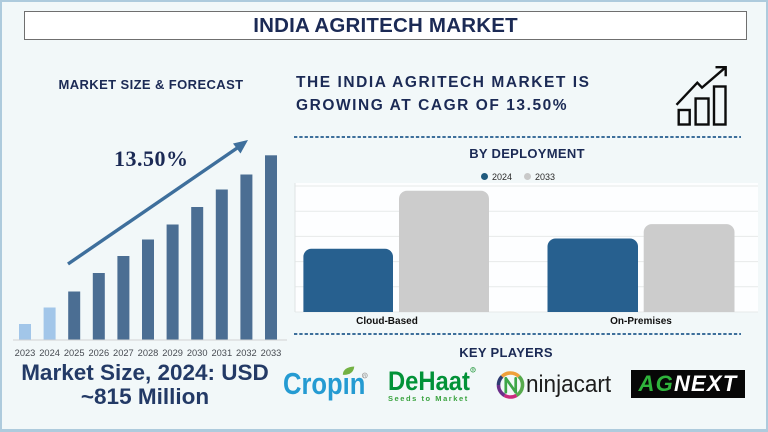 The height and width of the screenshot is (432, 768). Describe the element at coordinates (221, 353) in the screenshot. I see `svg-text: 2031` at that location.